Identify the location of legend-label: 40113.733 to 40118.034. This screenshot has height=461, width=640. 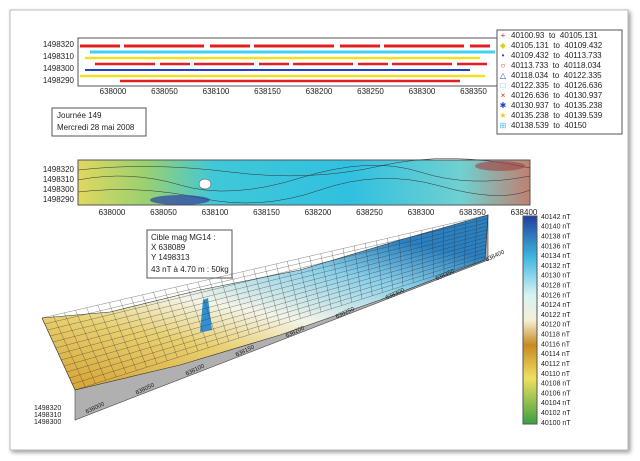
(556, 65).